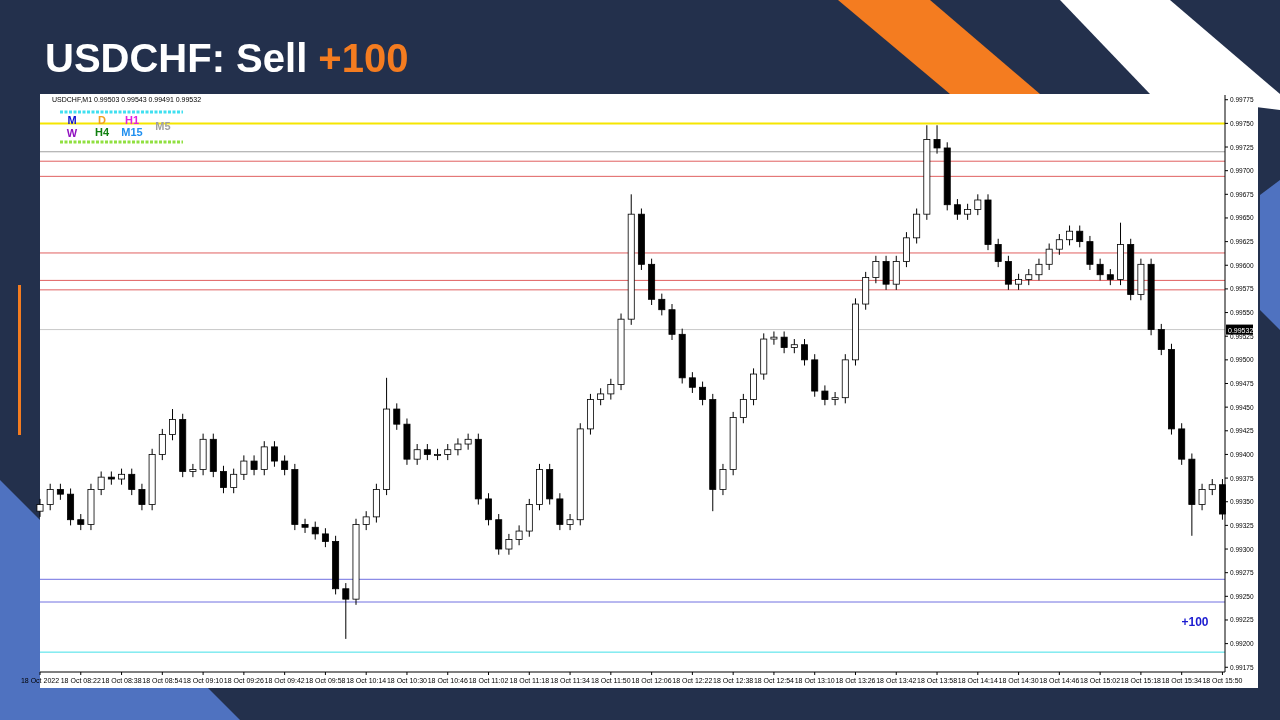 Image resolution: width=1280 pixels, height=720 pixels. Describe the element at coordinates (132, 132) in the screenshot. I see `annotation: M15` at that location.